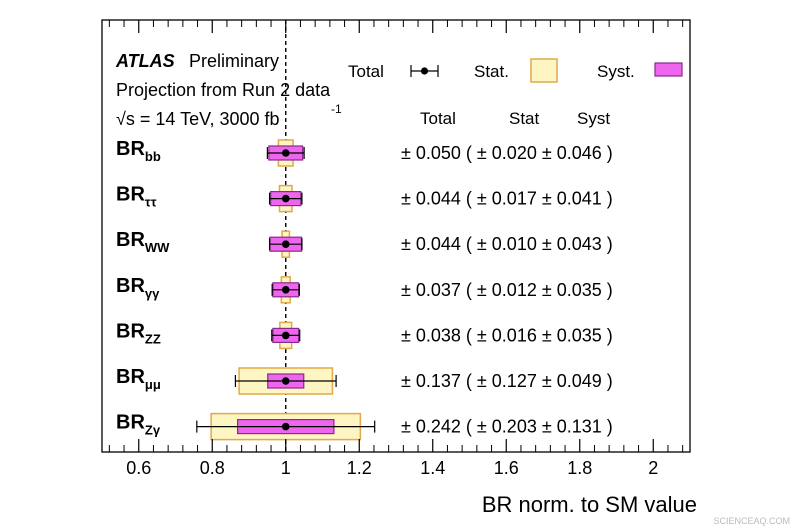 This screenshot has height=530, width=800. I want to click on legend-stat-swatch, so click(544, 70).